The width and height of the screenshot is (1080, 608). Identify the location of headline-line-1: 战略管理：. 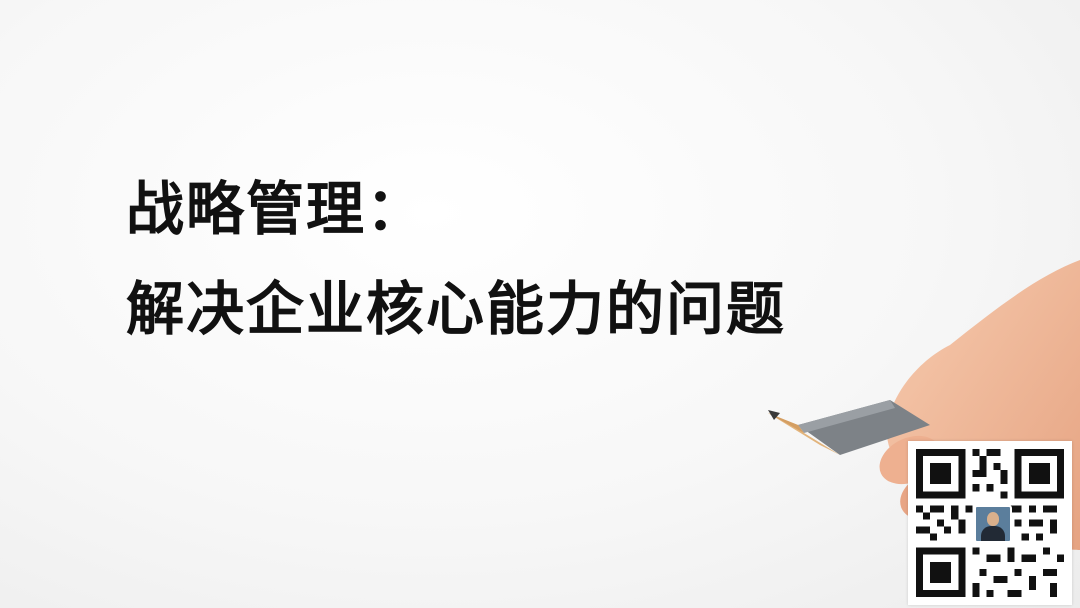
(276, 209).